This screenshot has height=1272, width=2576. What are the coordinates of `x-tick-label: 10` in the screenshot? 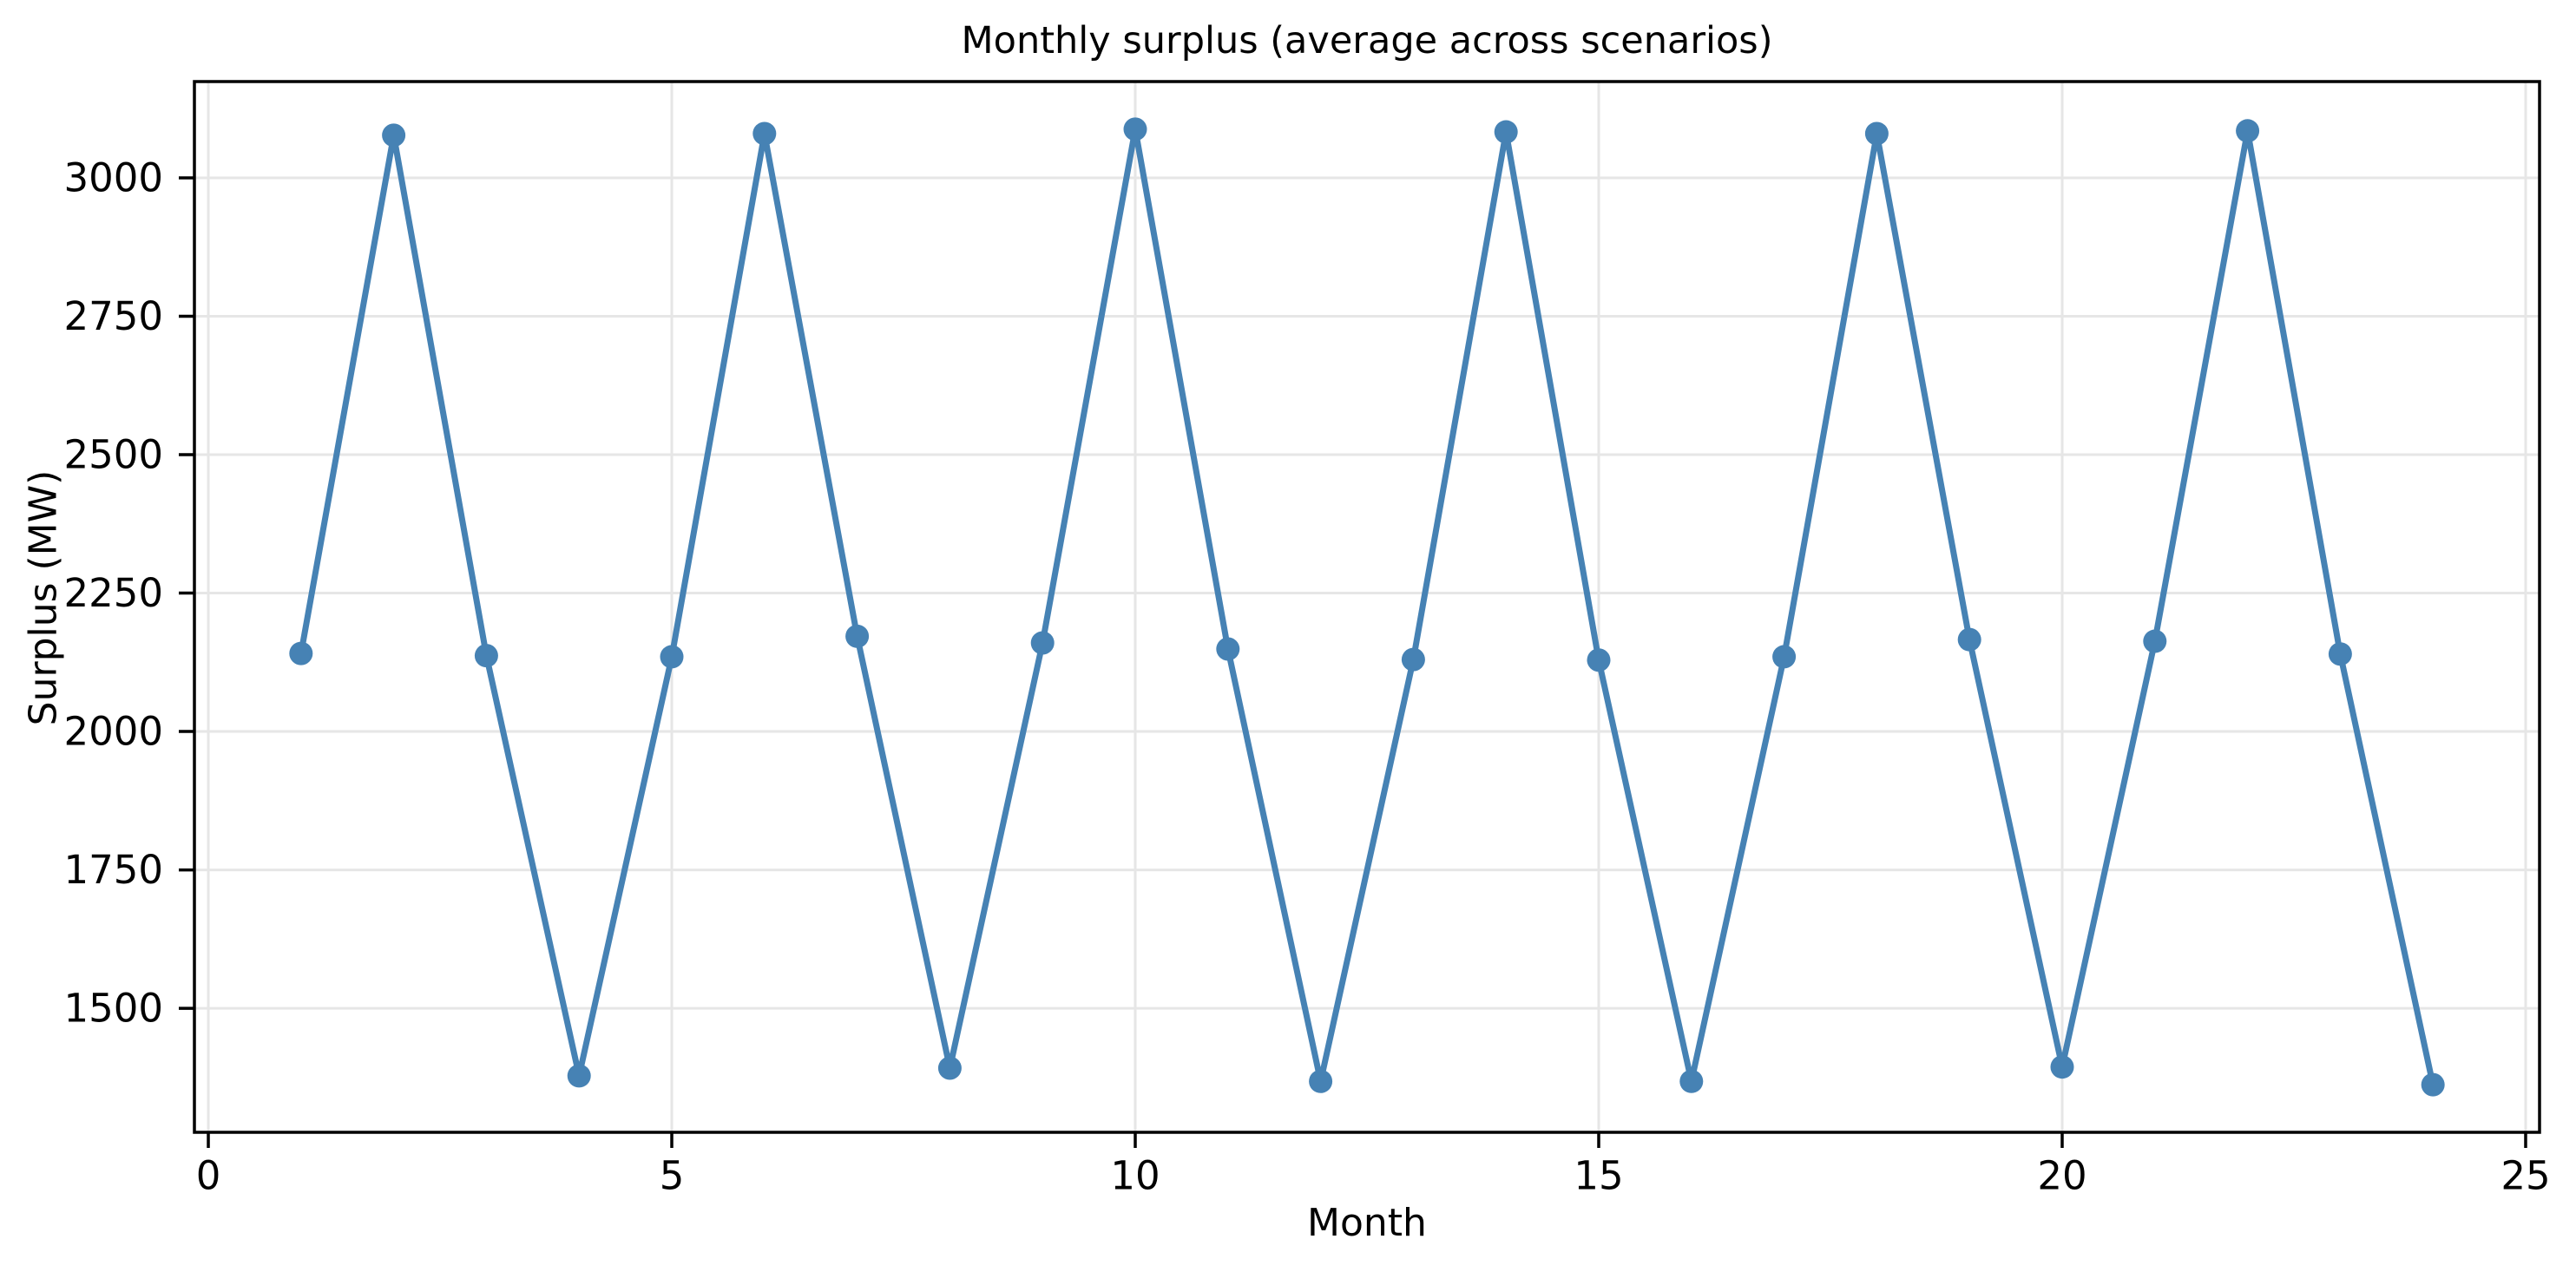 It's located at (1135, 1176).